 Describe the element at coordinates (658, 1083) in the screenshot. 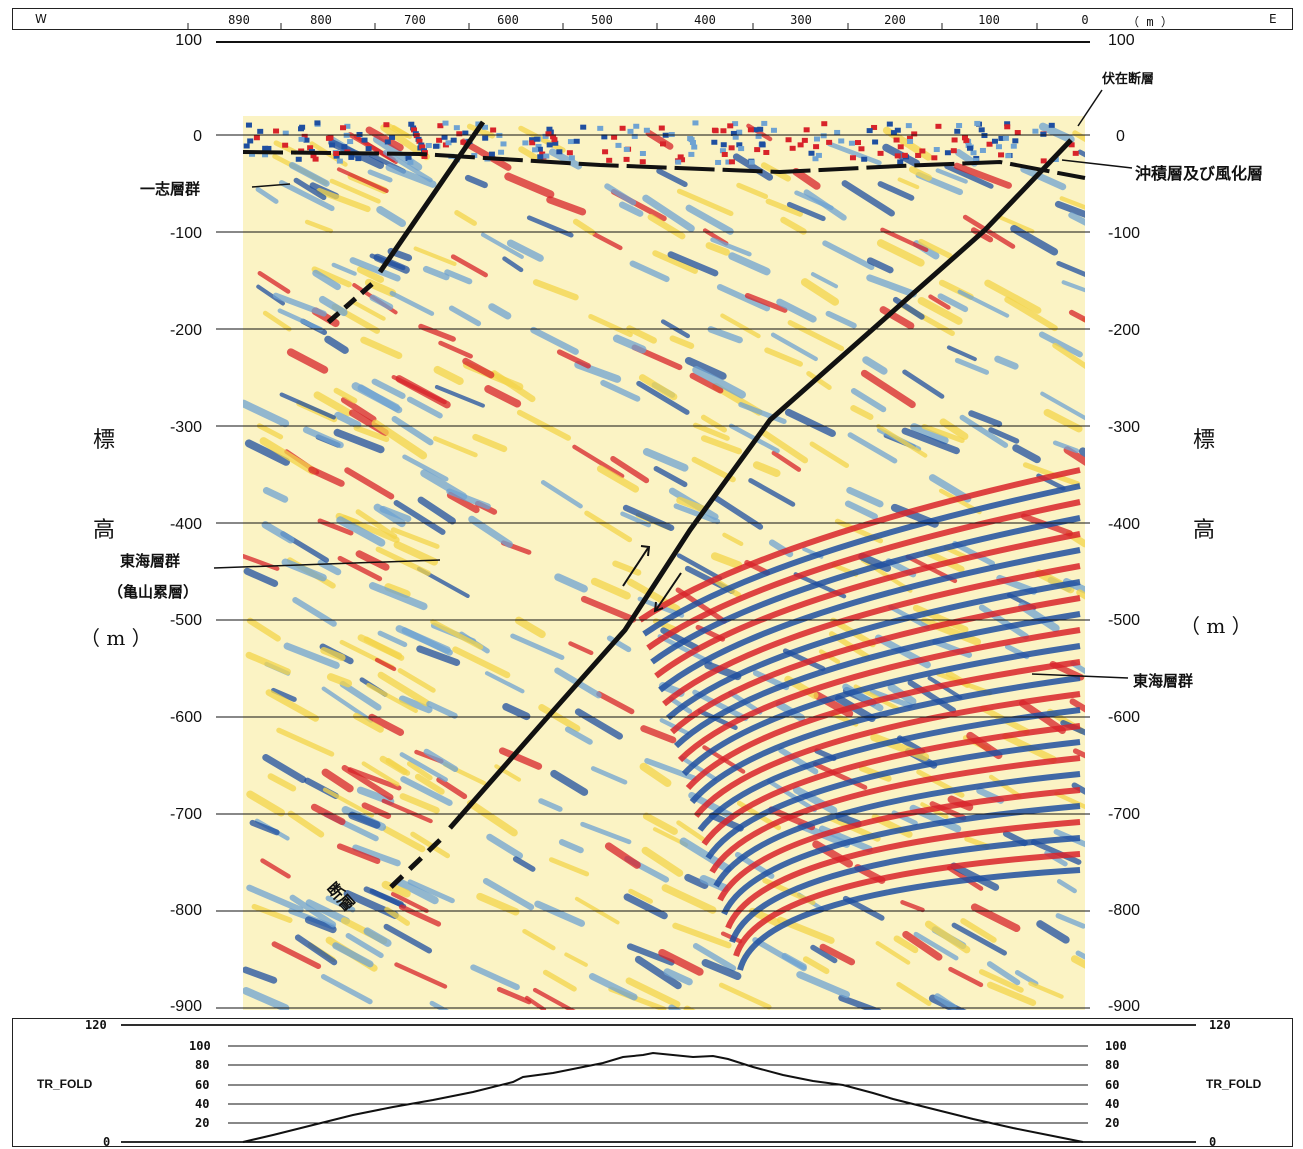

I see `fold-grid` at that location.